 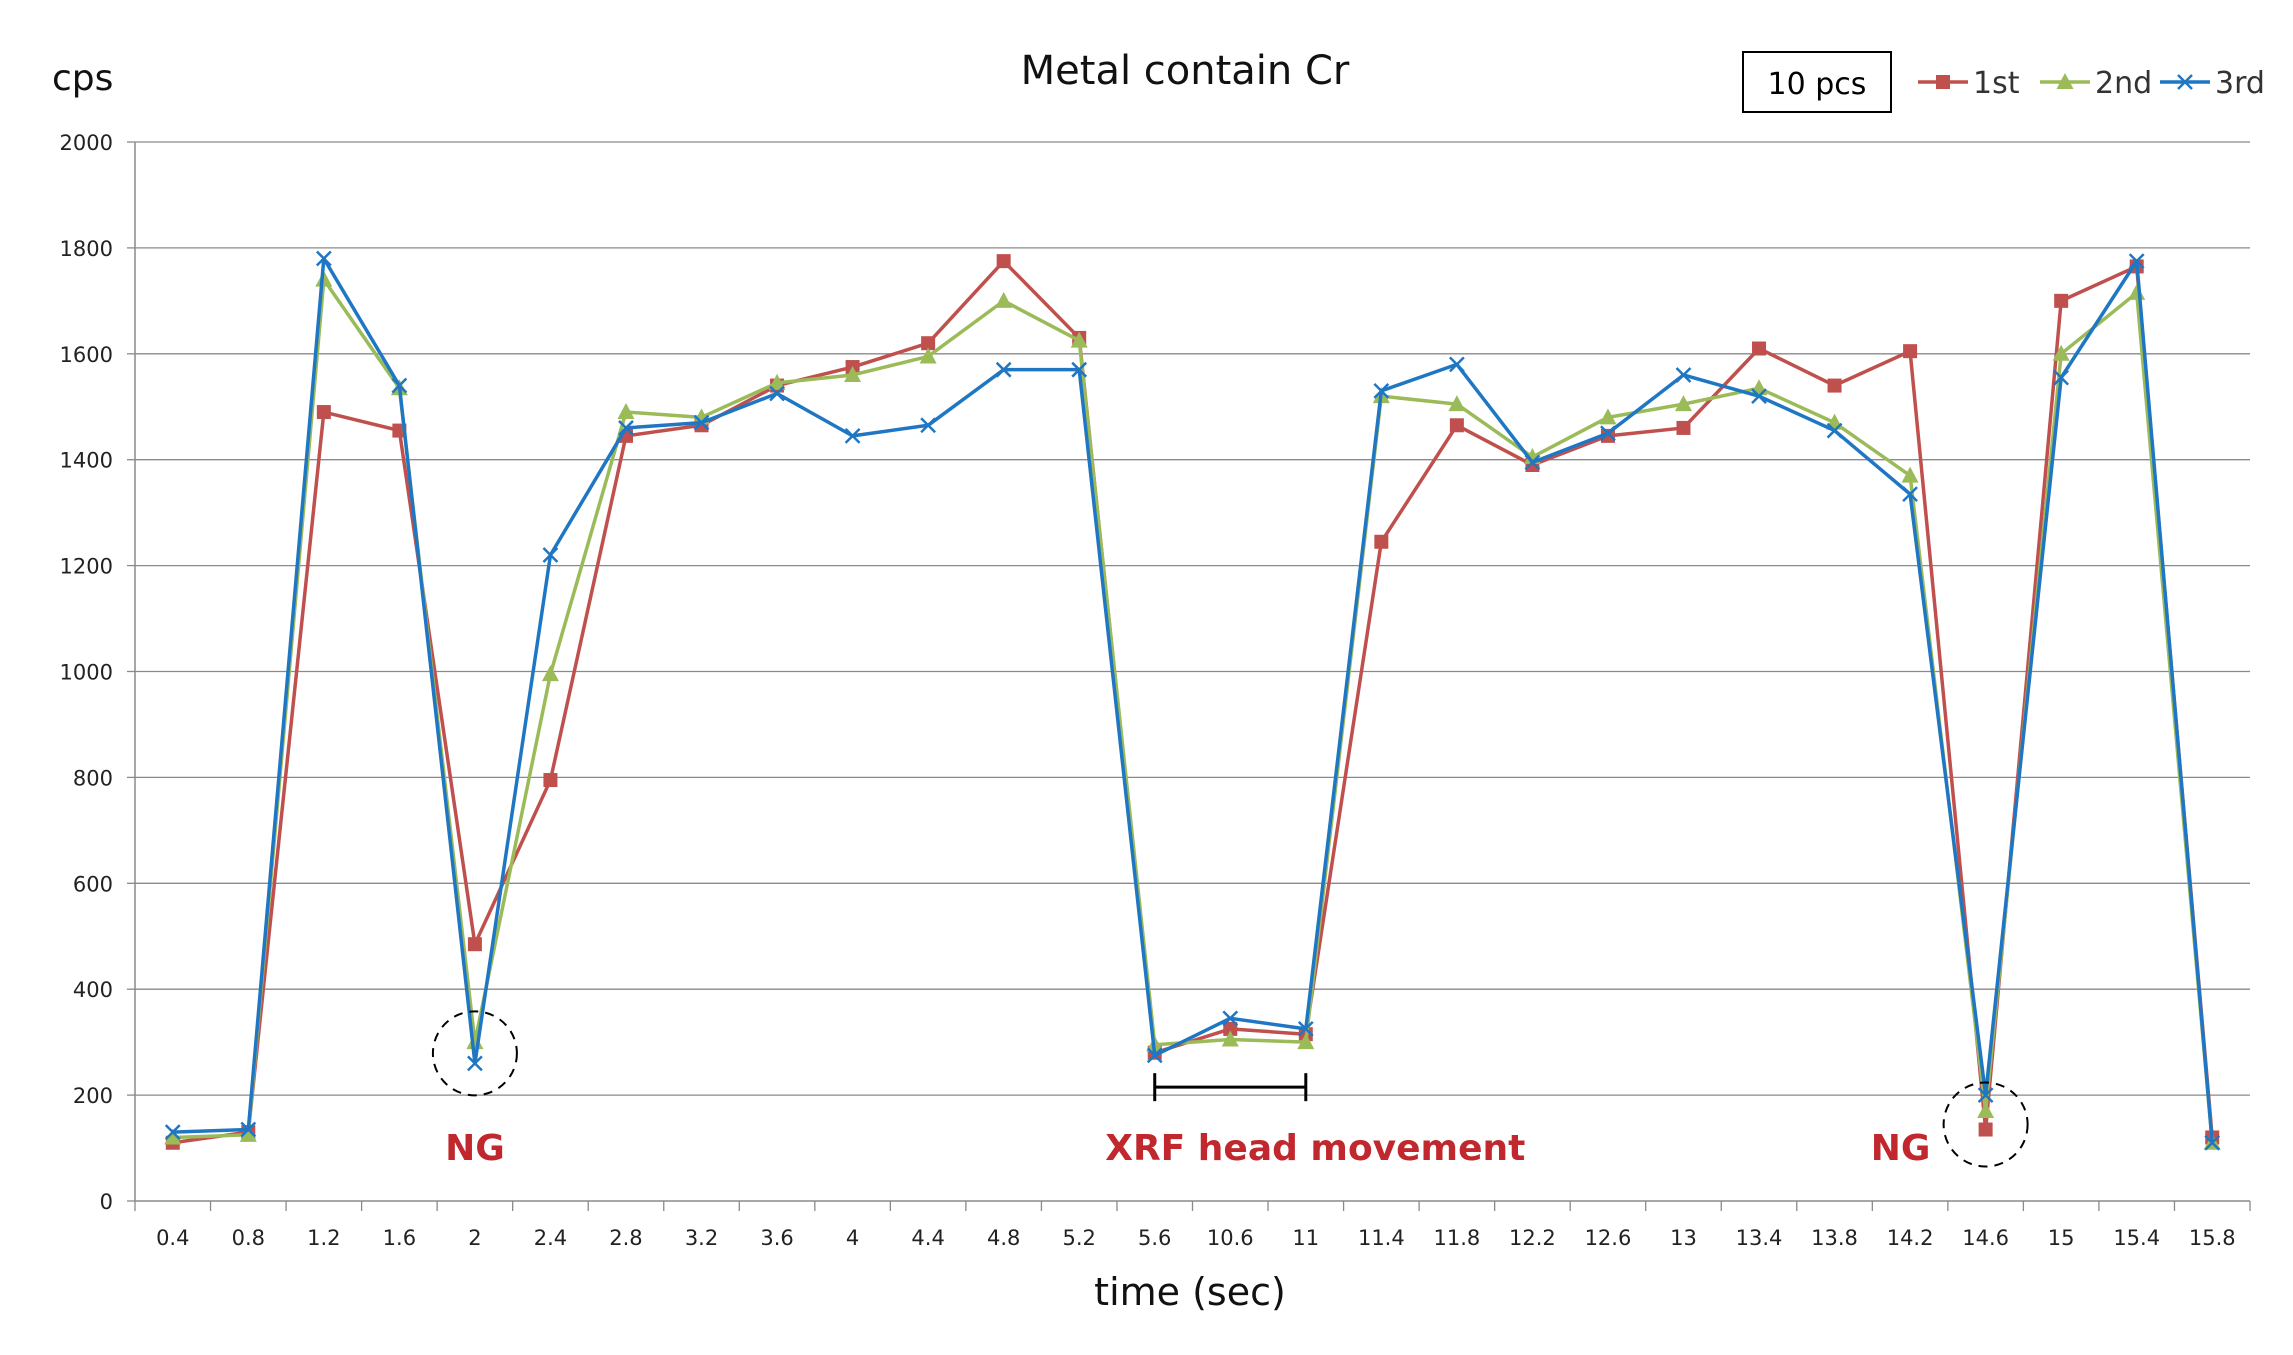 What do you see at coordinates (550, 1238) in the screenshot?
I see `x-tick-label: 2.4` at bounding box center [550, 1238].